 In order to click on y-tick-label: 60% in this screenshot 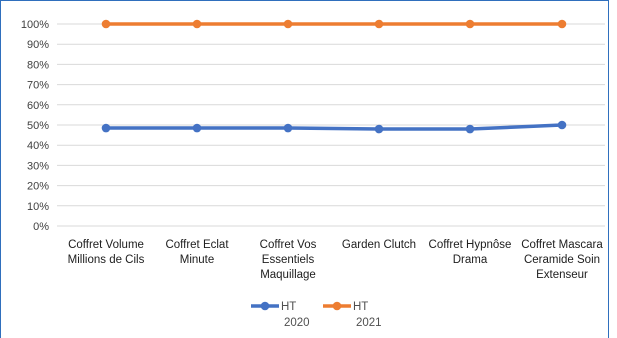, I will do `click(38, 106)`.